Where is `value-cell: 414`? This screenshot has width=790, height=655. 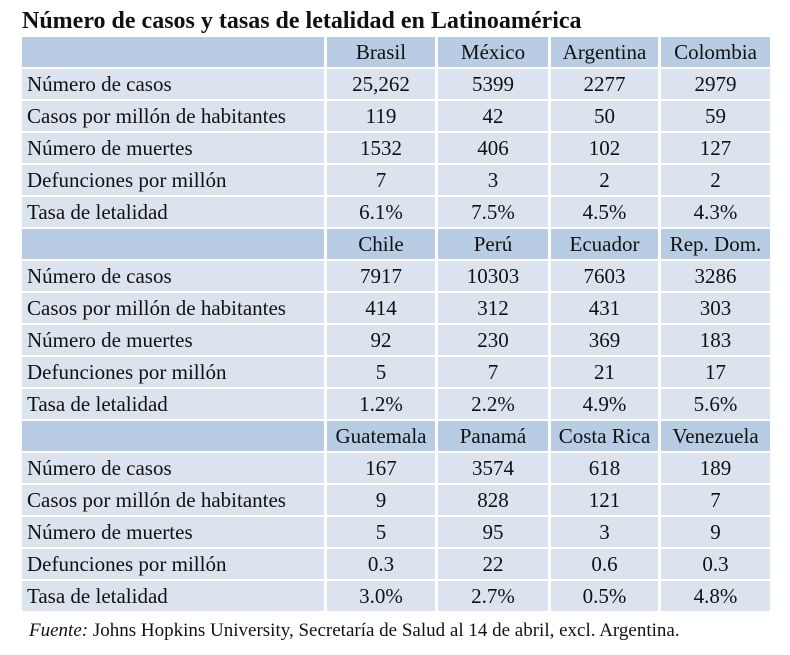
value-cell: 414 is located at coordinates (379, 309).